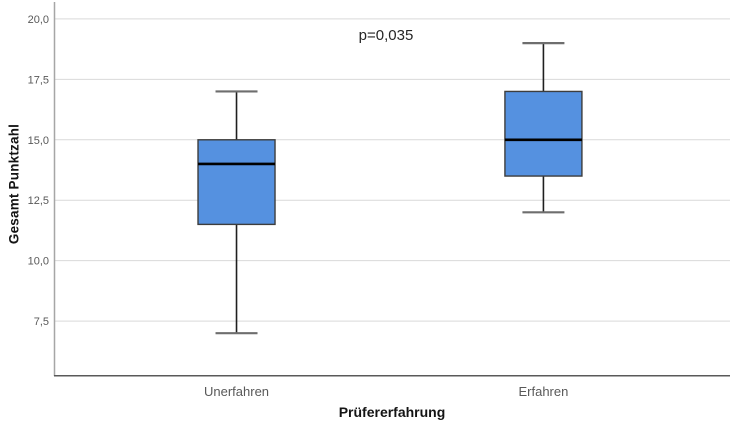 This screenshot has width=732, height=428. What do you see at coordinates (38, 201) in the screenshot?
I see `y-tick-label: 12,5` at bounding box center [38, 201].